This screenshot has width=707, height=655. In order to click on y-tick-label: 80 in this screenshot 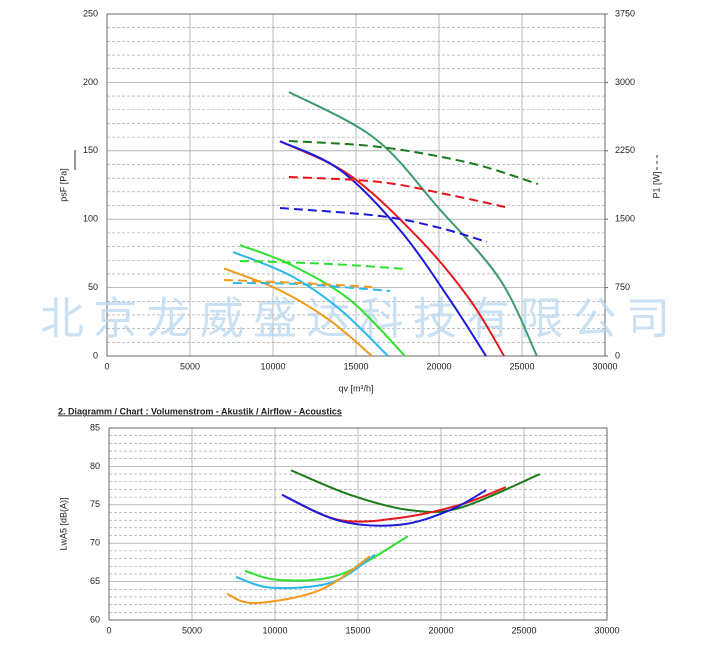, I will do `click(95, 466)`.